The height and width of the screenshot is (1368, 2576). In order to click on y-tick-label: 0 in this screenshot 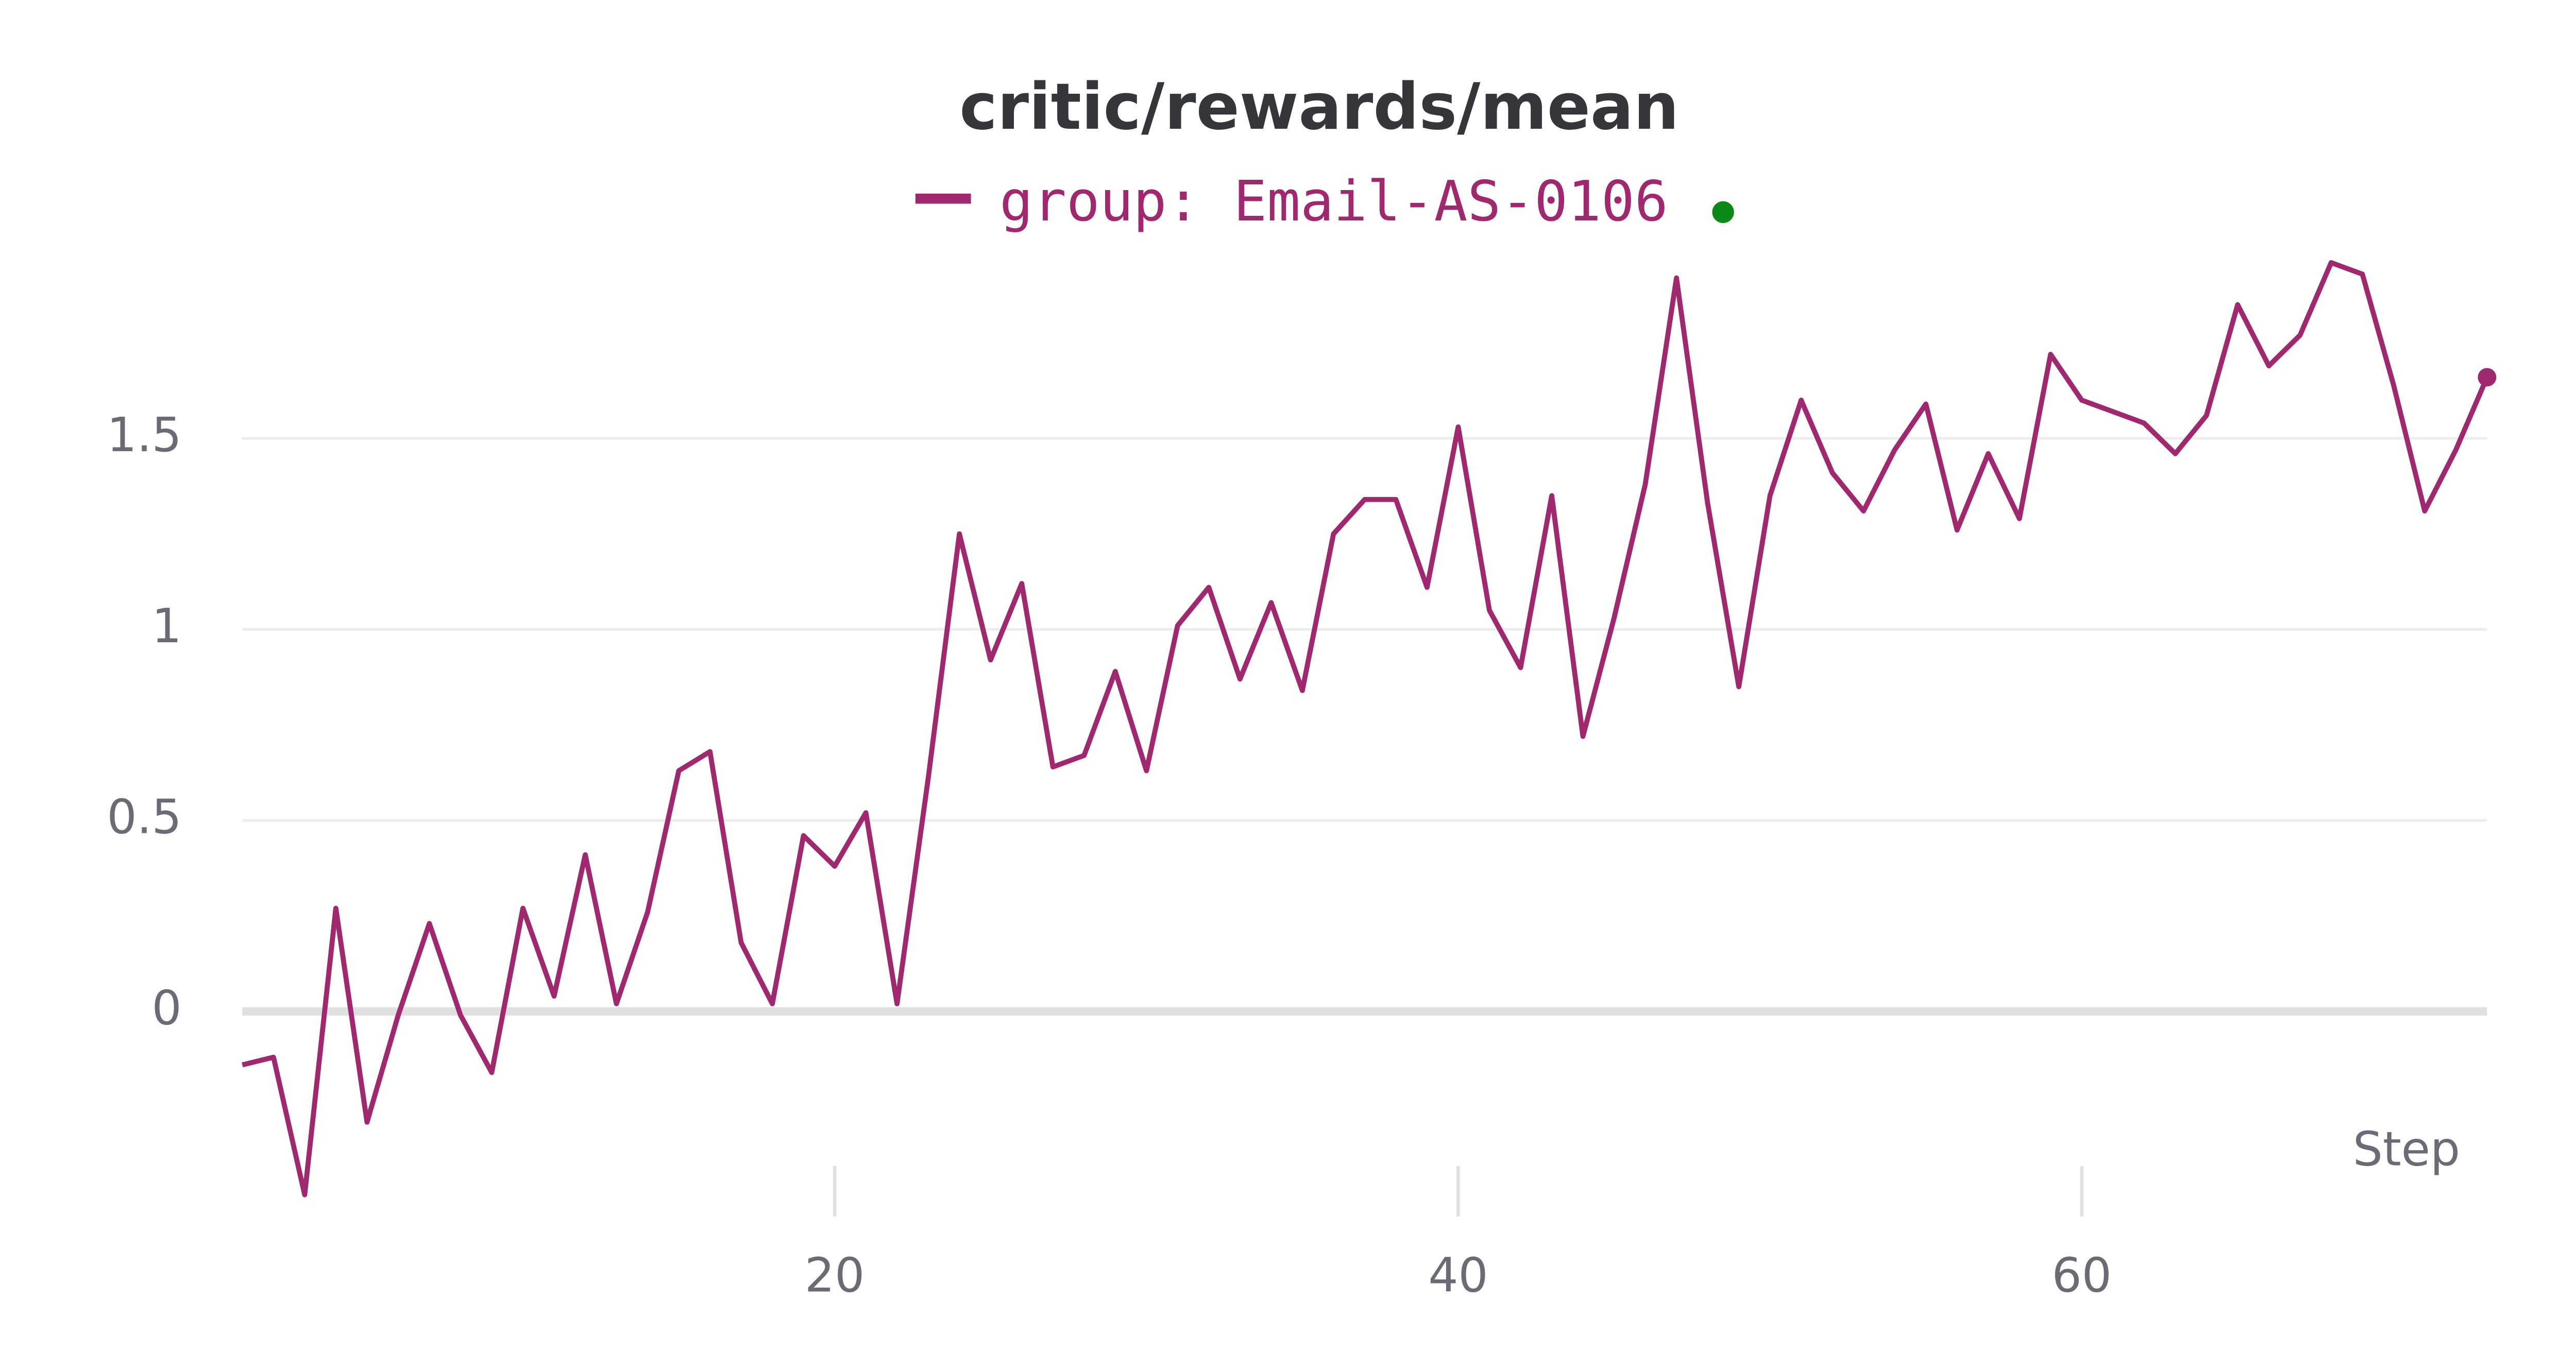, I will do `click(167, 1008)`.